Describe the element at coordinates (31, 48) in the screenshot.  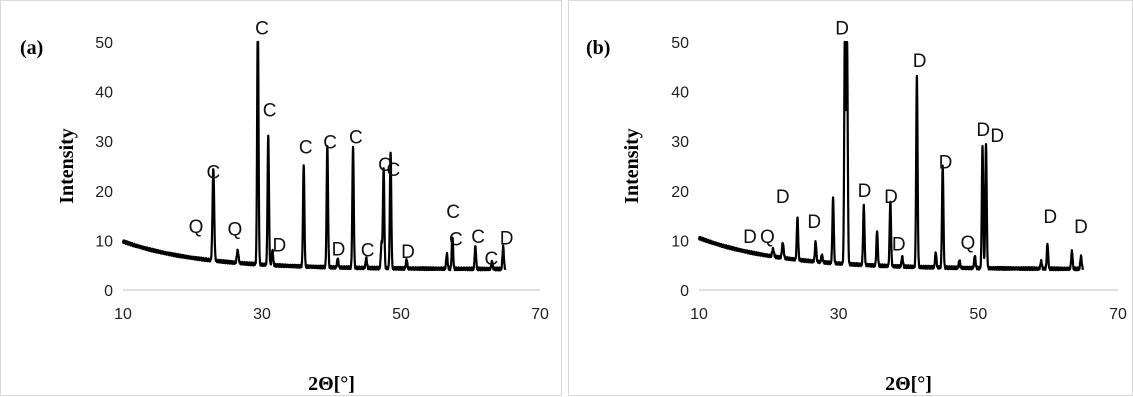
I see `panel-label: (a)` at that location.